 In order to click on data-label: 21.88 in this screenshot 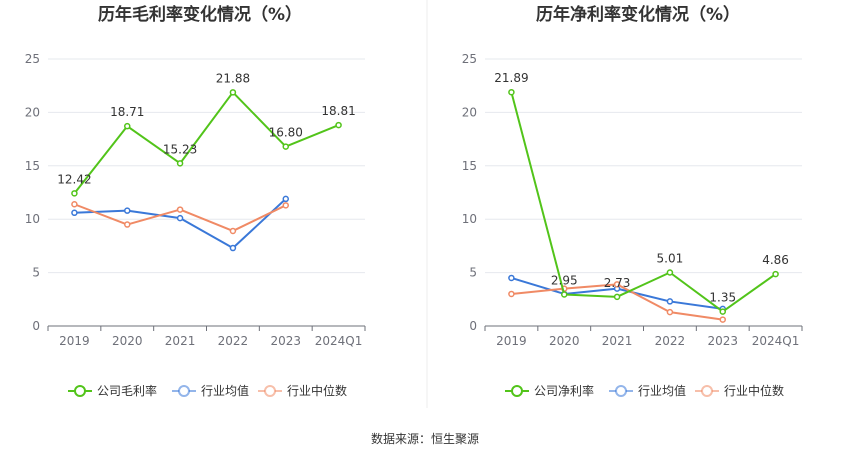, I will do `click(233, 78)`.